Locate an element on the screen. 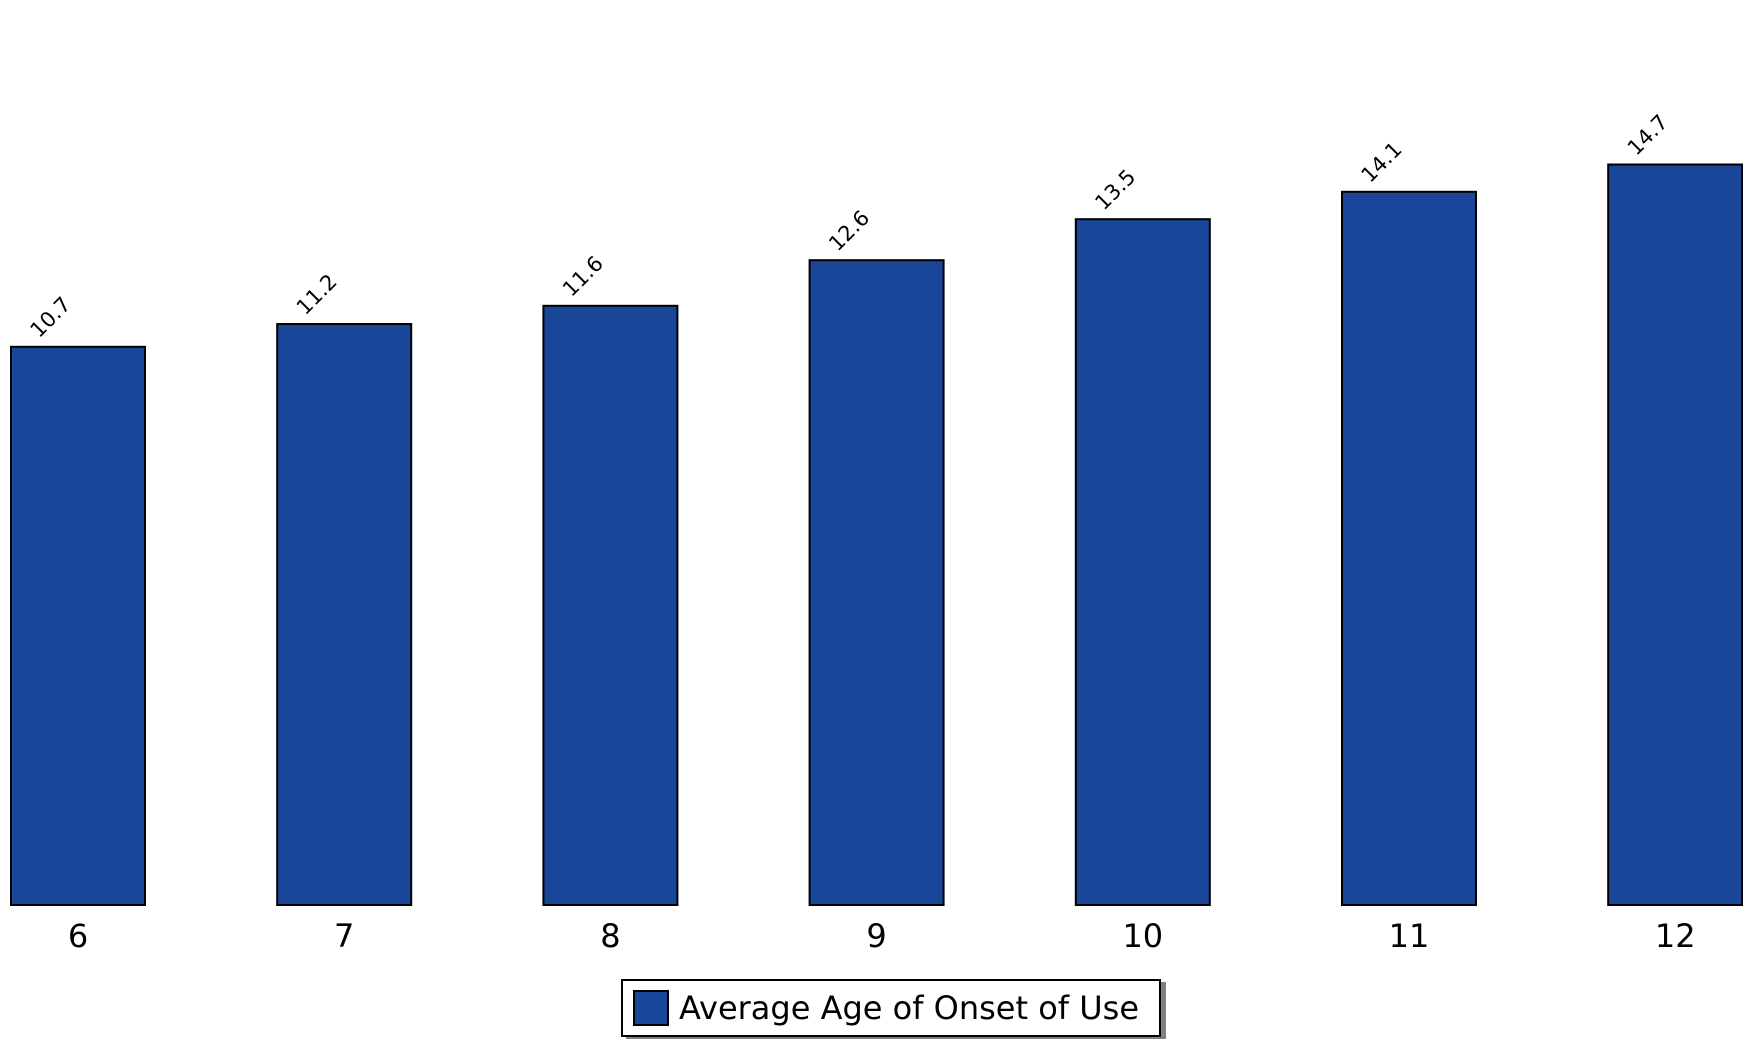 This screenshot has height=1039, width=1743. legend: Average Age of Onset of Use is located at coordinates (891, 1008).